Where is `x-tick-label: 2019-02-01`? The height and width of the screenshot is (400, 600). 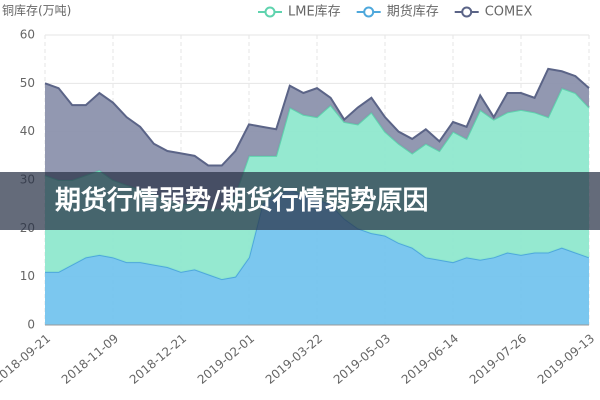 x-tick-label: 2019-02-01 is located at coordinates (226, 359).